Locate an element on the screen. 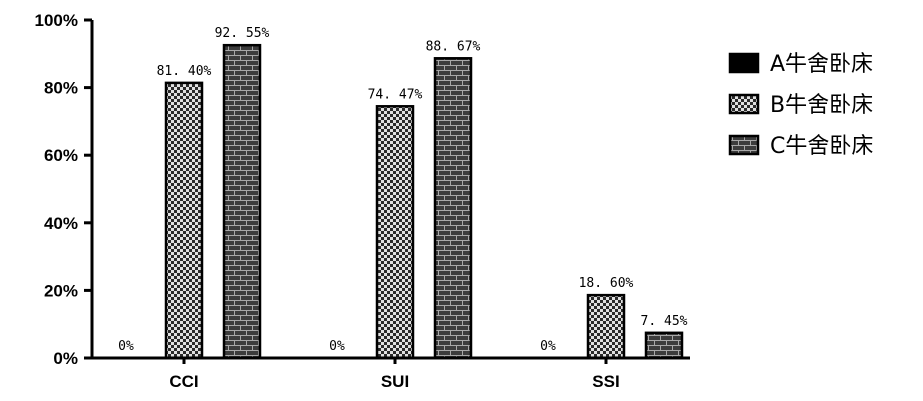 This screenshot has width=923, height=401. data-label: 88. 67% is located at coordinates (453, 46).